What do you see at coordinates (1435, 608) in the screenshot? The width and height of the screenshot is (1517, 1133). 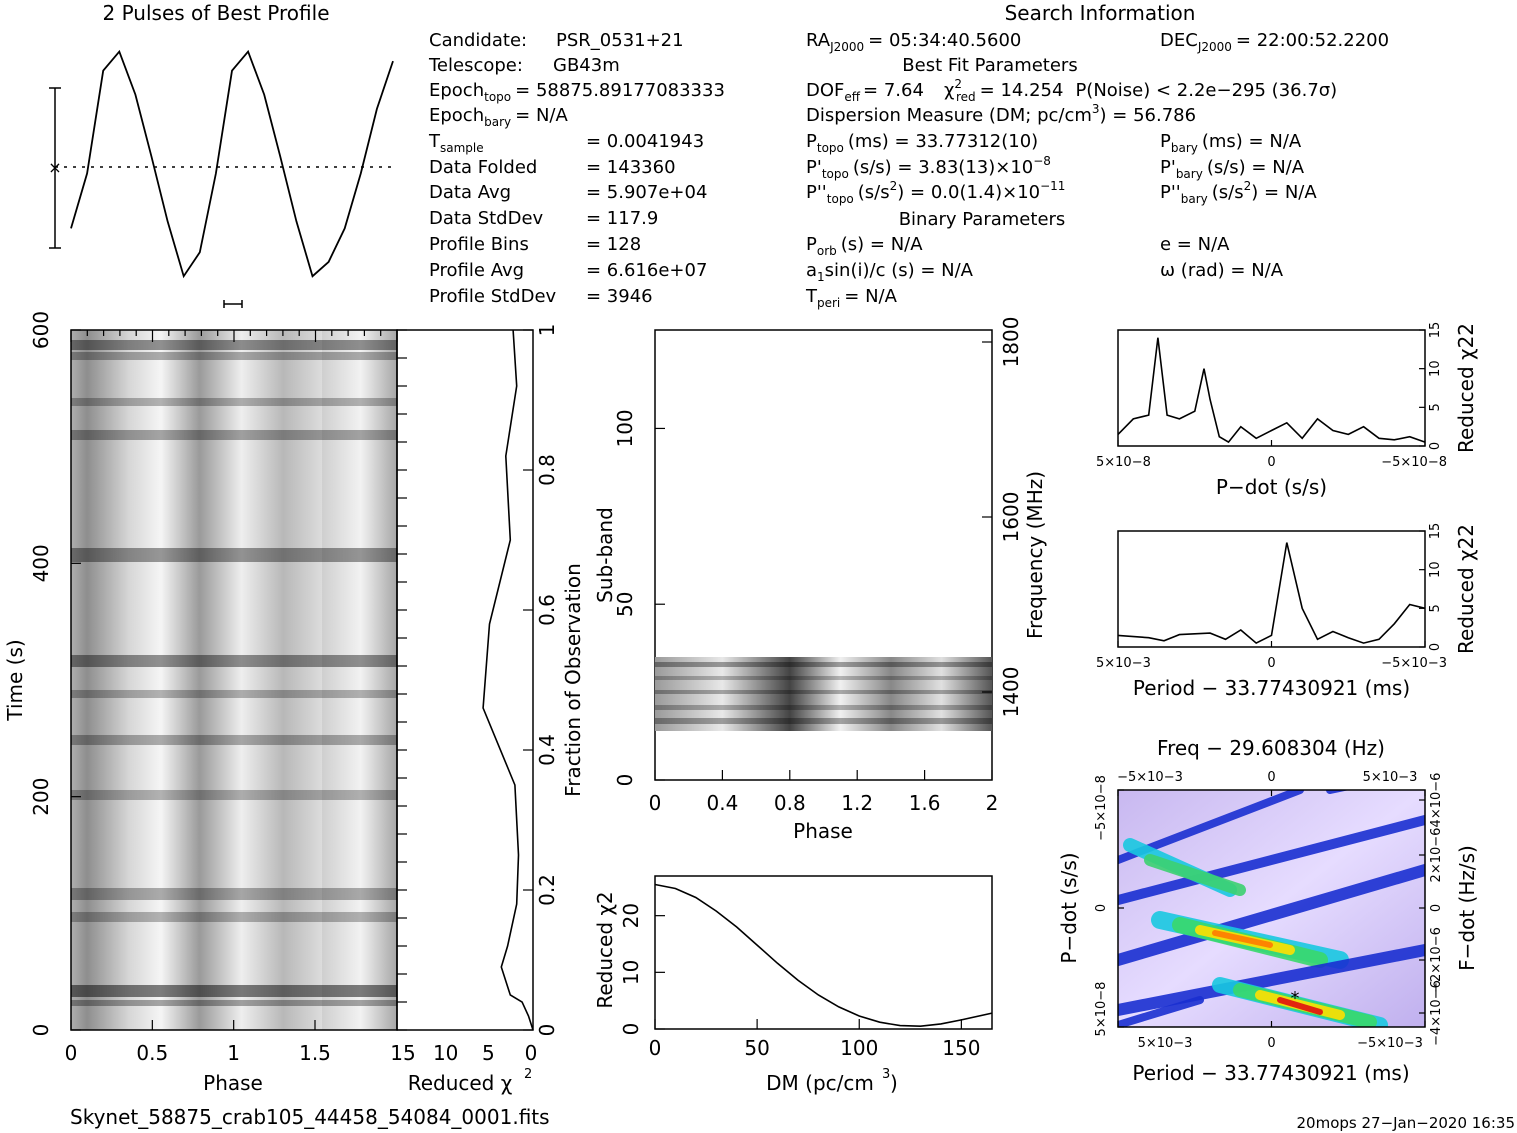 I see `y2-tick-label: 5` at bounding box center [1435, 608].